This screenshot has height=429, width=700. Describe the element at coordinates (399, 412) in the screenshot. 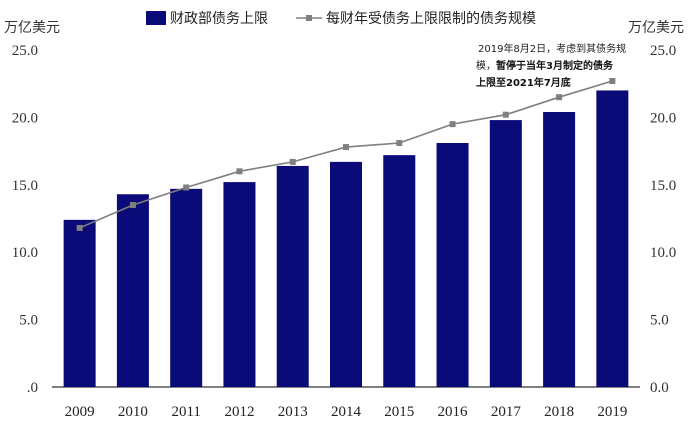

I see `x-tick-label: 2015` at that location.